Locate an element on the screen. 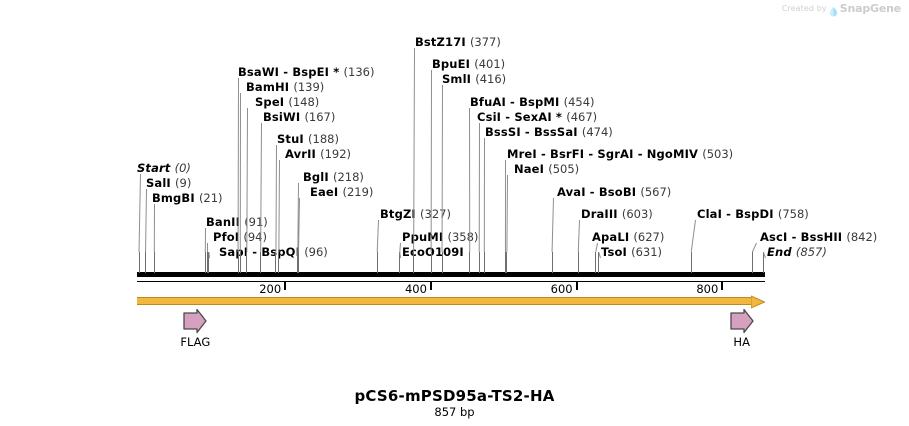 The width and height of the screenshot is (909, 426). enzyme-names: BmgBI is located at coordinates (173, 198).